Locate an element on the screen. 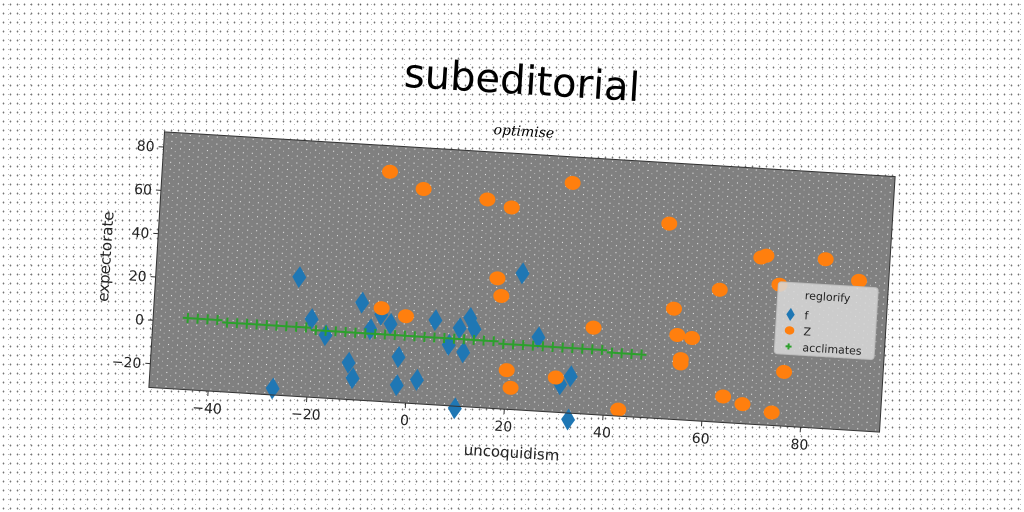  y-tick-label: 80 is located at coordinates (145, 146).